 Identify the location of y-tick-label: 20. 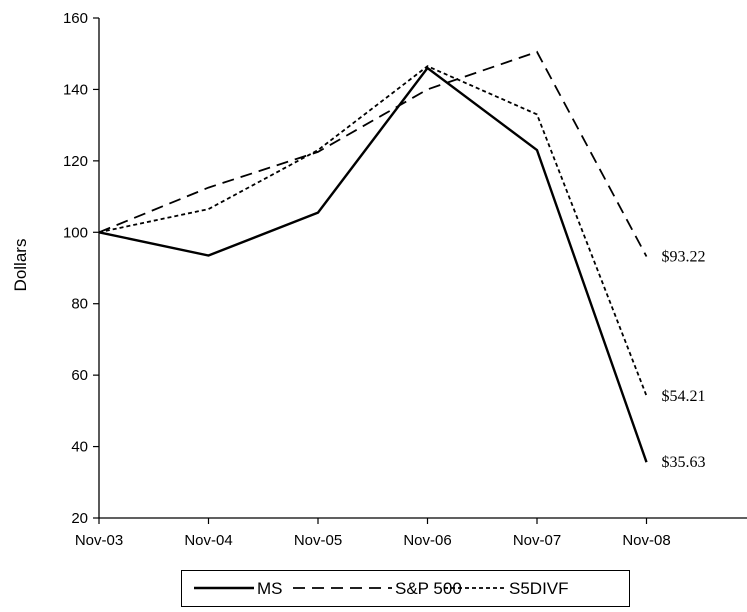
(79, 518).